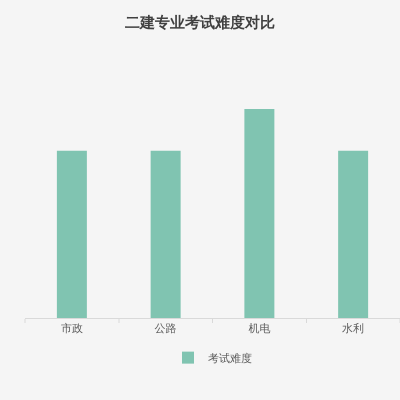 Image resolution: width=400 pixels, height=400 pixels. What do you see at coordinates (71, 329) in the screenshot?
I see `x-tick-label: 市政` at bounding box center [71, 329].